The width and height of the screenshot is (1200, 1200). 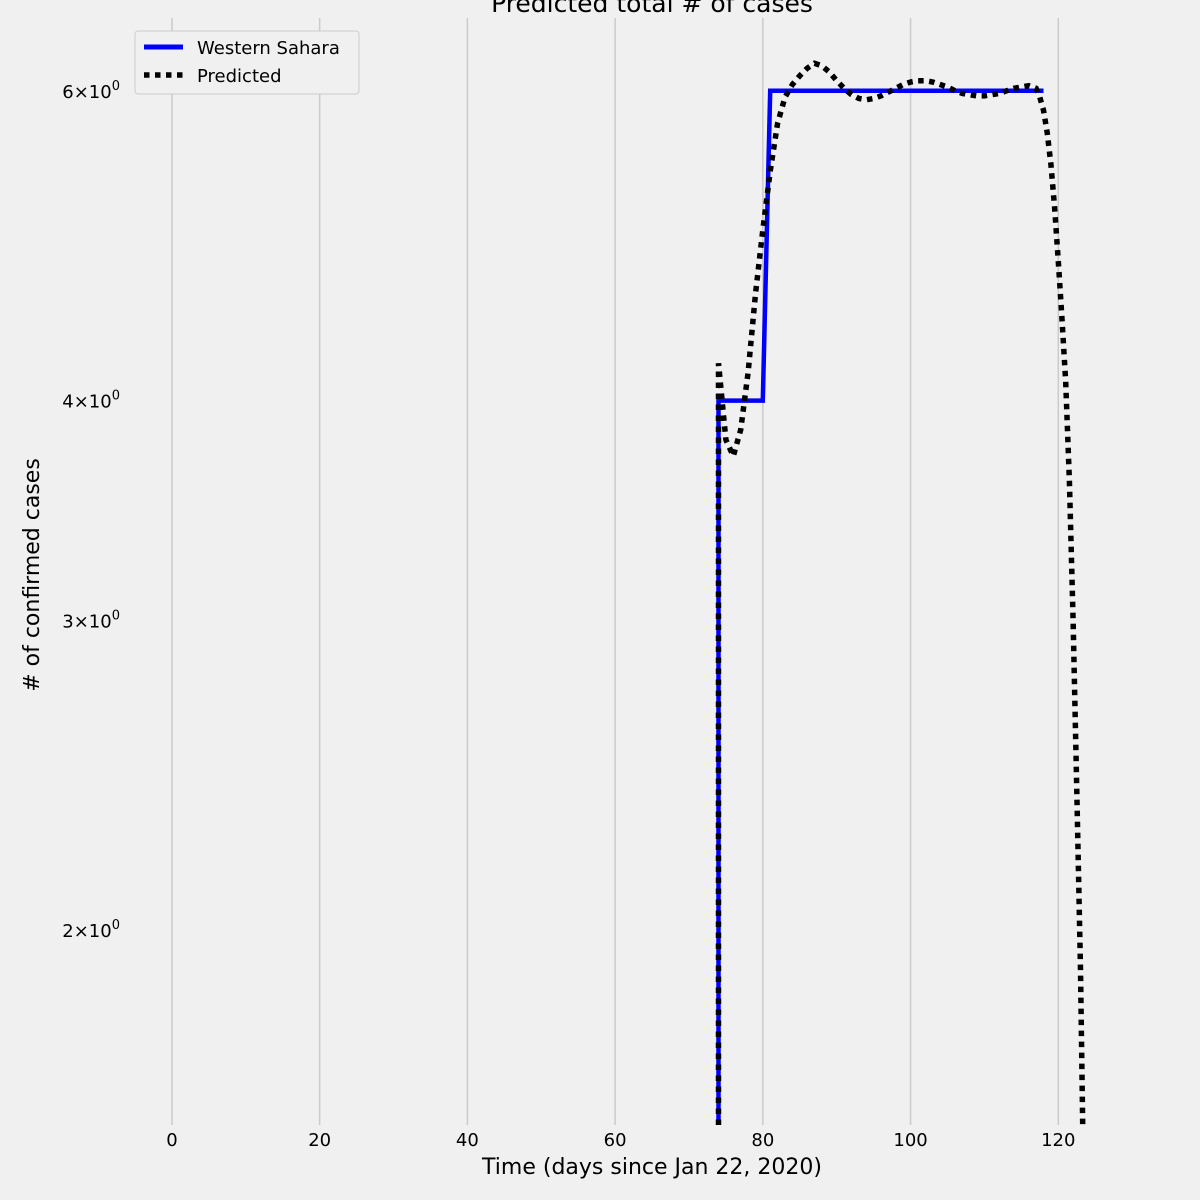 What do you see at coordinates (268, 48) in the screenshot?
I see `legend-label-western-sahara: Western Sahara` at bounding box center [268, 48].